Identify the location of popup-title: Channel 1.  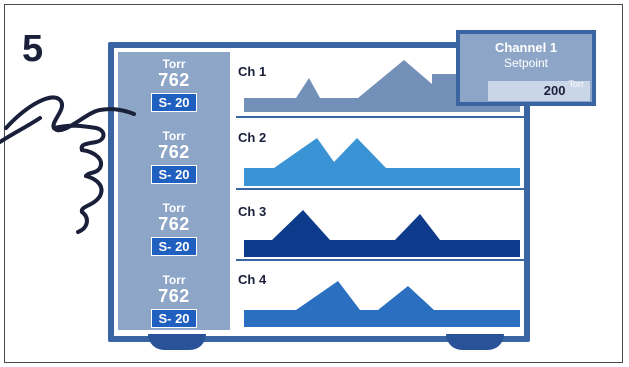
(526, 47).